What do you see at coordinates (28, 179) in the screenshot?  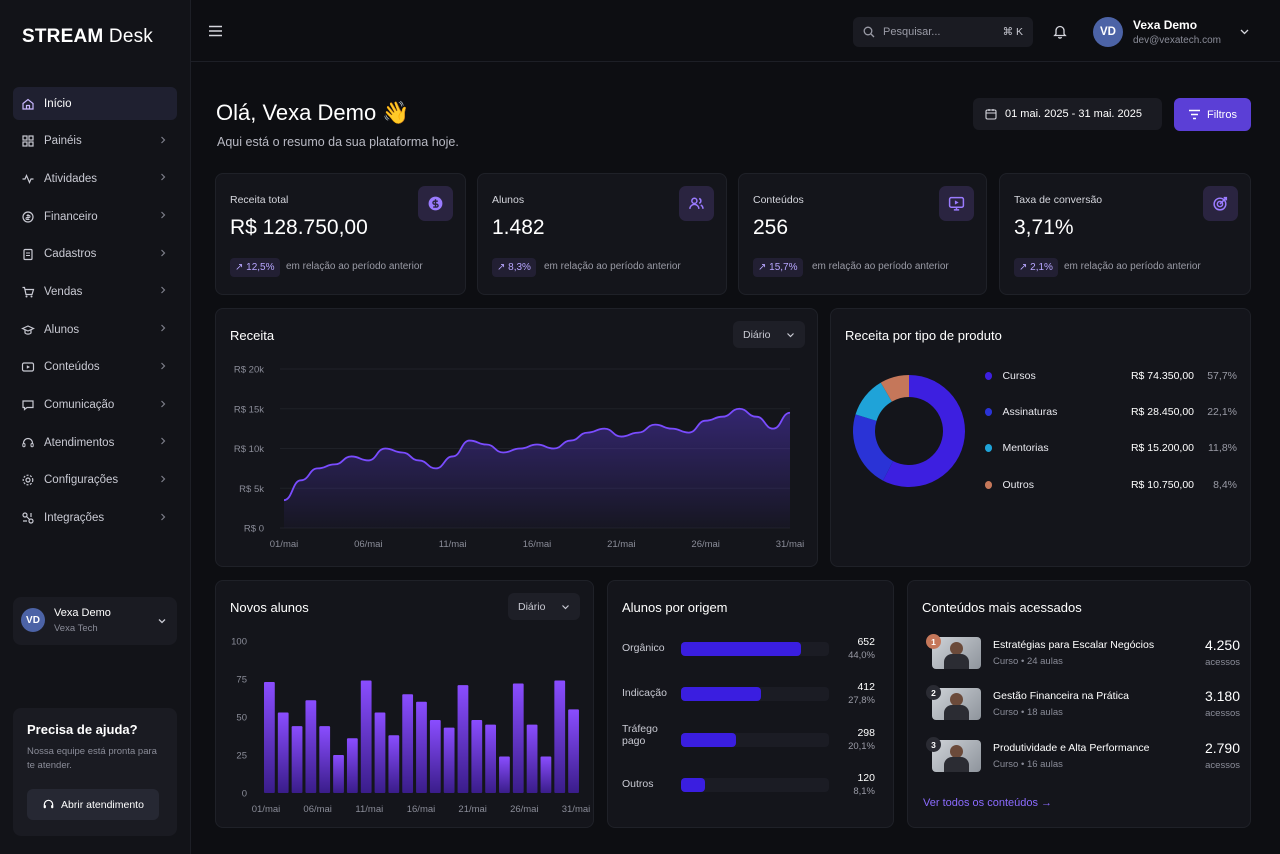 I see `activity-icon` at bounding box center [28, 179].